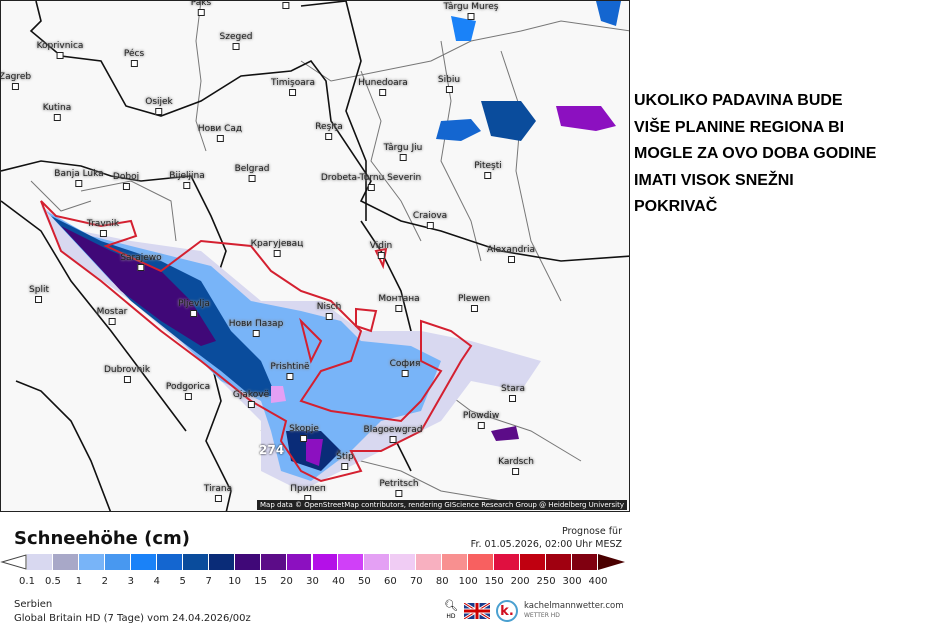 This screenshot has width=940, height=628. Describe the element at coordinates (312, 581) in the screenshot. I see `scale-tick-label: 30` at that location.